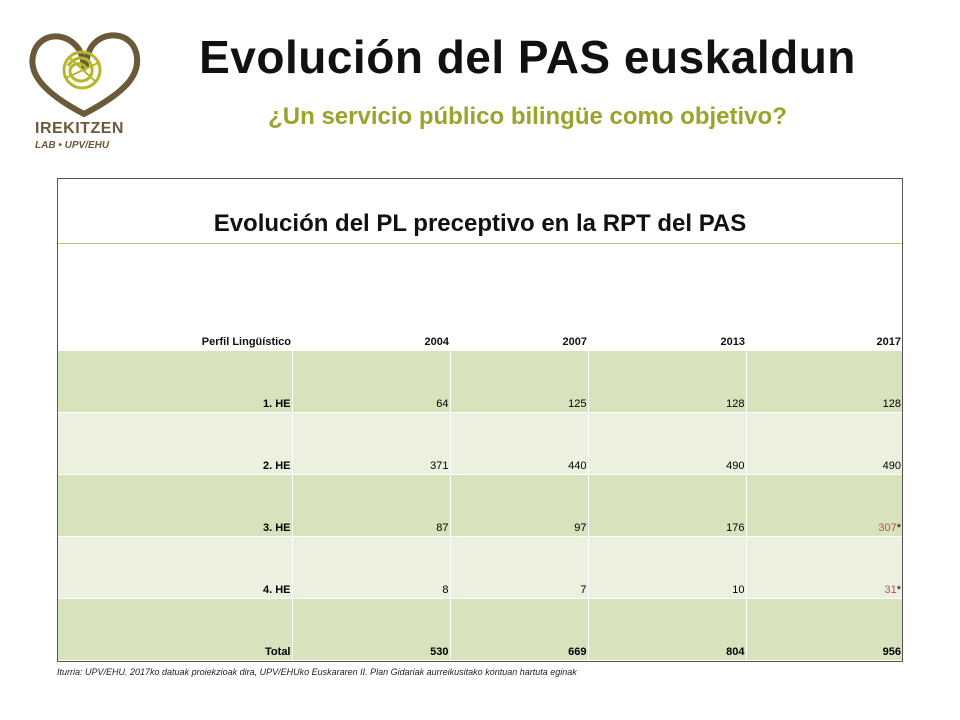 The width and height of the screenshot is (960, 720). What do you see at coordinates (370, 628) in the screenshot?
I see `cell-2004: 530` at bounding box center [370, 628].